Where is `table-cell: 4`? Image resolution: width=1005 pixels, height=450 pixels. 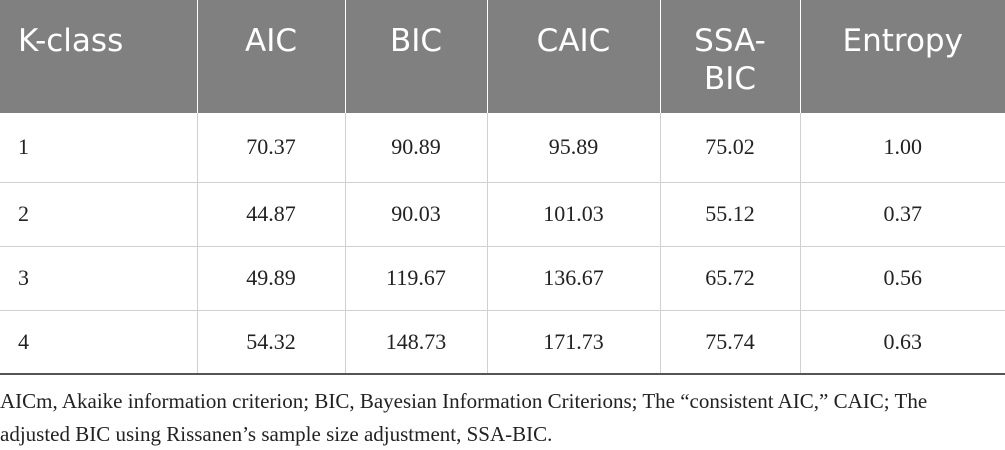 table-cell: 4 is located at coordinates (98, 342).